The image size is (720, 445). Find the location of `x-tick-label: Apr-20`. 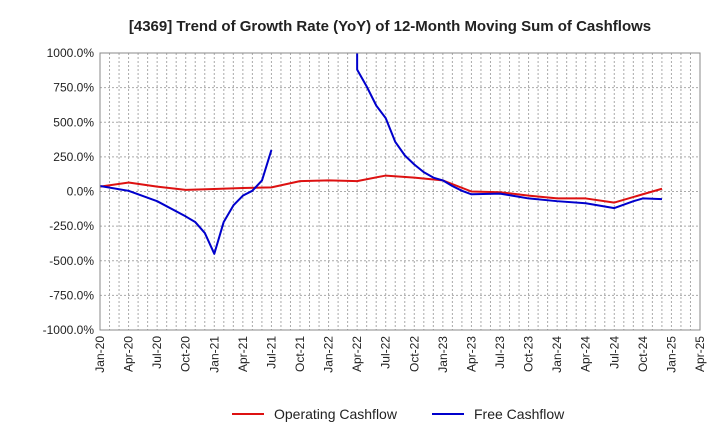

x-tick-label: Apr-20 is located at coordinates (129, 354).